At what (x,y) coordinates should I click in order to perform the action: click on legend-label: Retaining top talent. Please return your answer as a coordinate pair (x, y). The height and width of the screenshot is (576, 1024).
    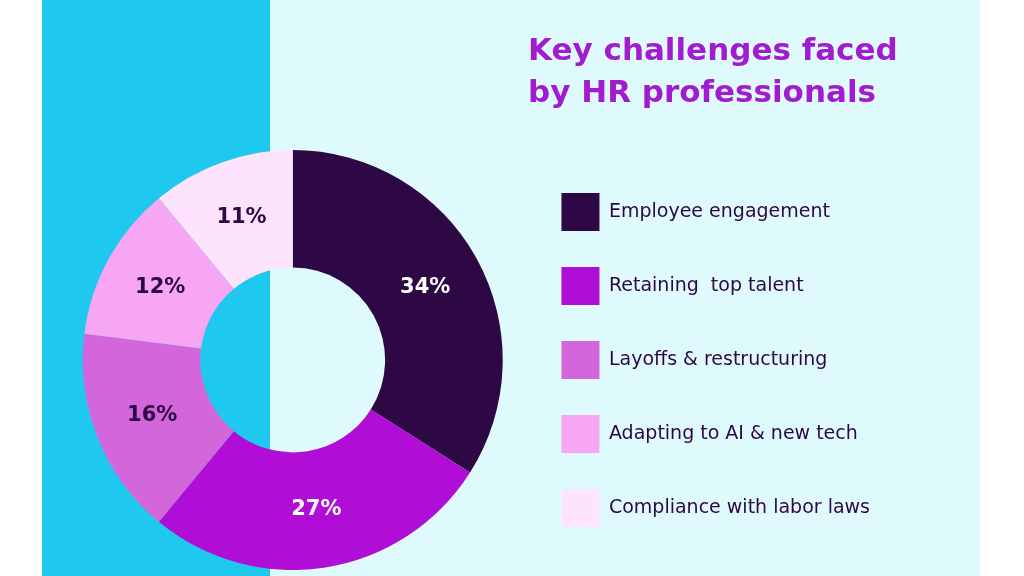
    Looking at the image, I should click on (706, 283).